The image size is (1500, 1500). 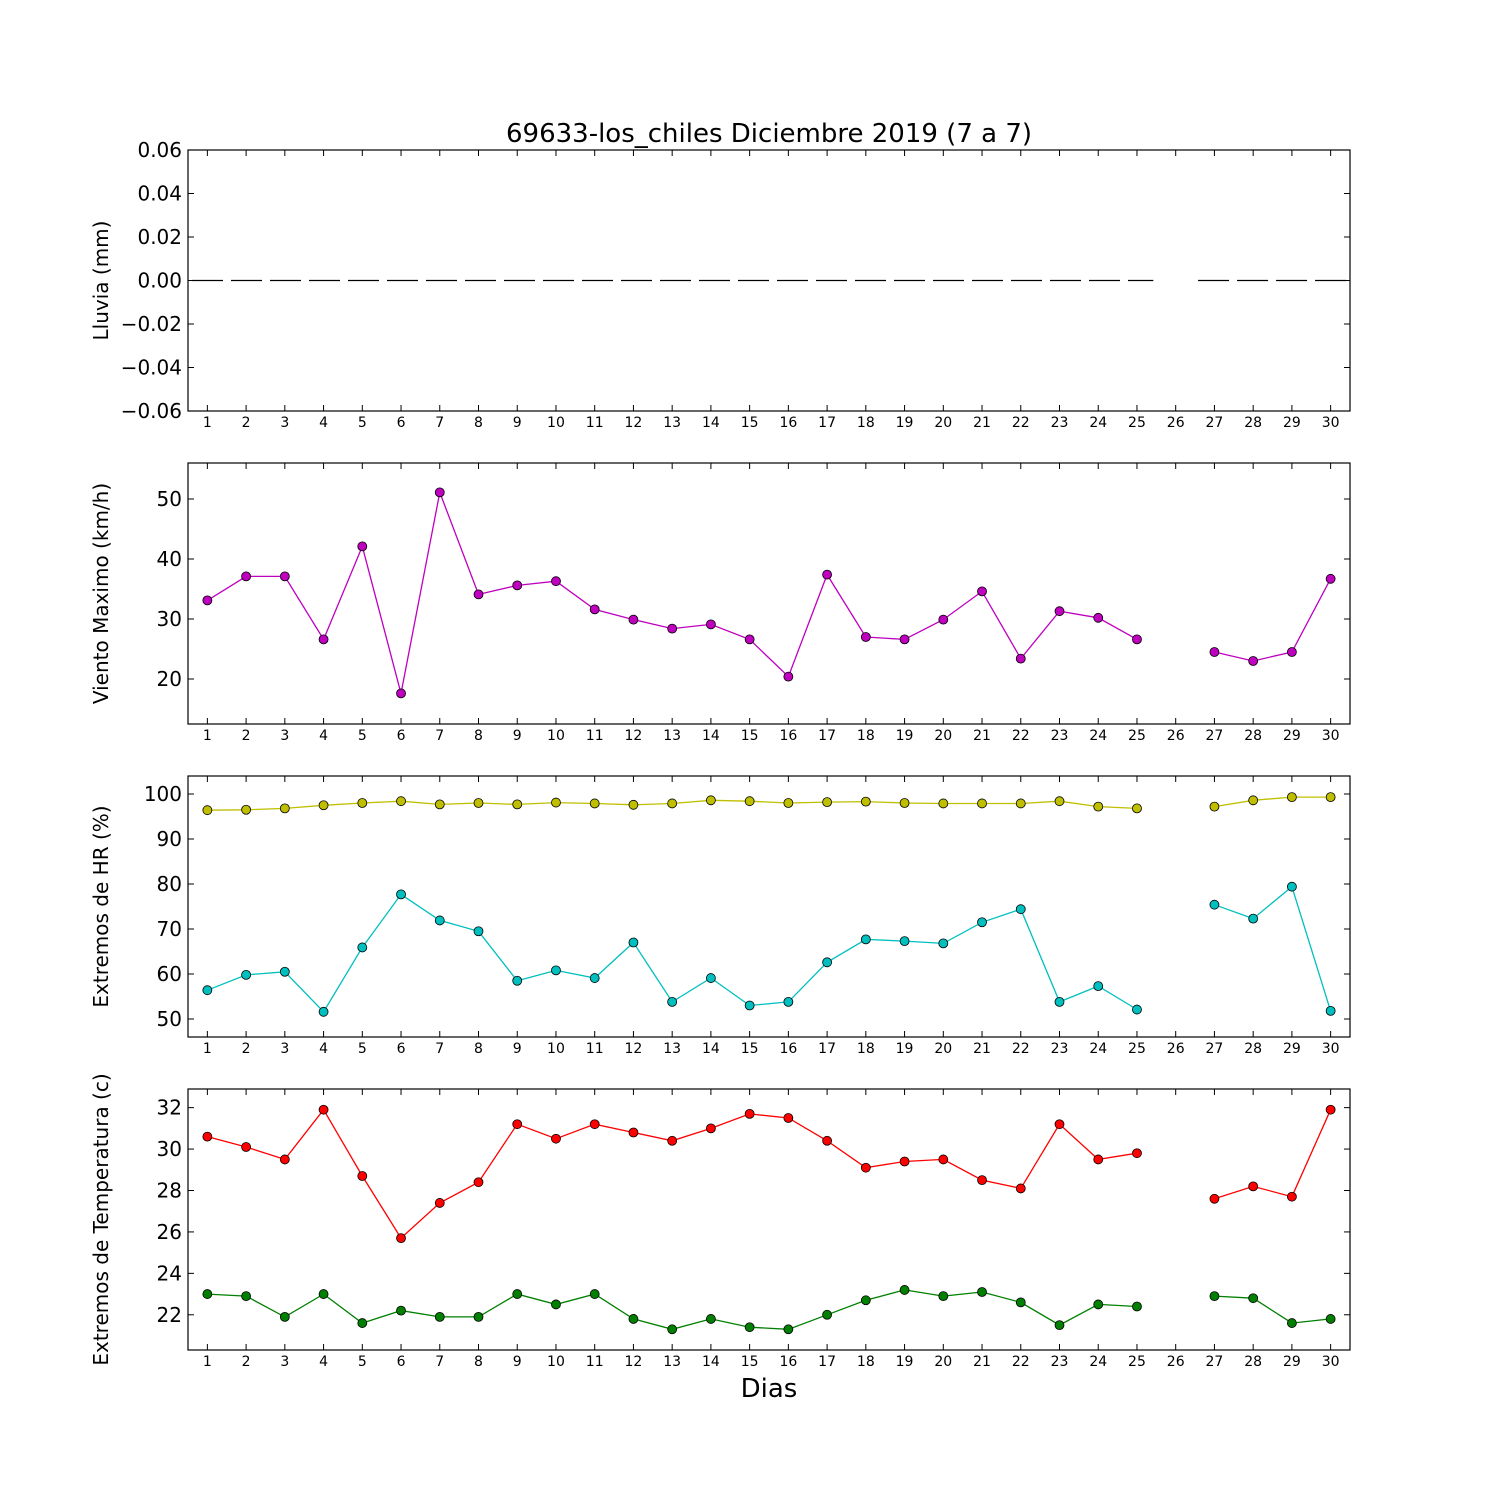 What do you see at coordinates (101, 593) in the screenshot?
I see `y-axis-label: Viento Maximo (km/h)` at bounding box center [101, 593].